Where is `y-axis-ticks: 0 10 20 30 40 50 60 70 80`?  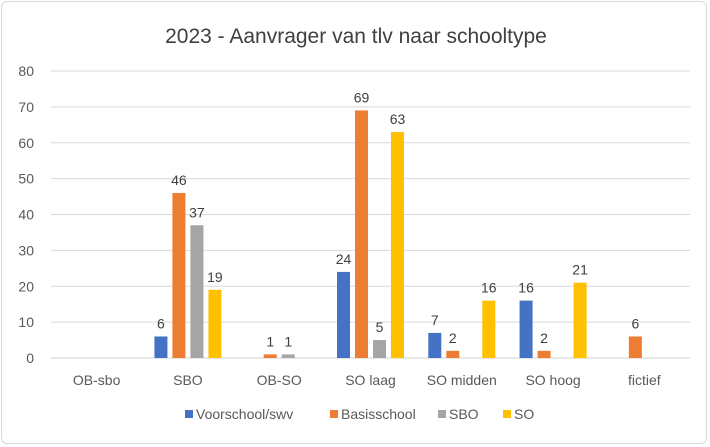 y-axis-ticks: 0 10 20 30 40 50 60 70 80 is located at coordinates (26, 214).